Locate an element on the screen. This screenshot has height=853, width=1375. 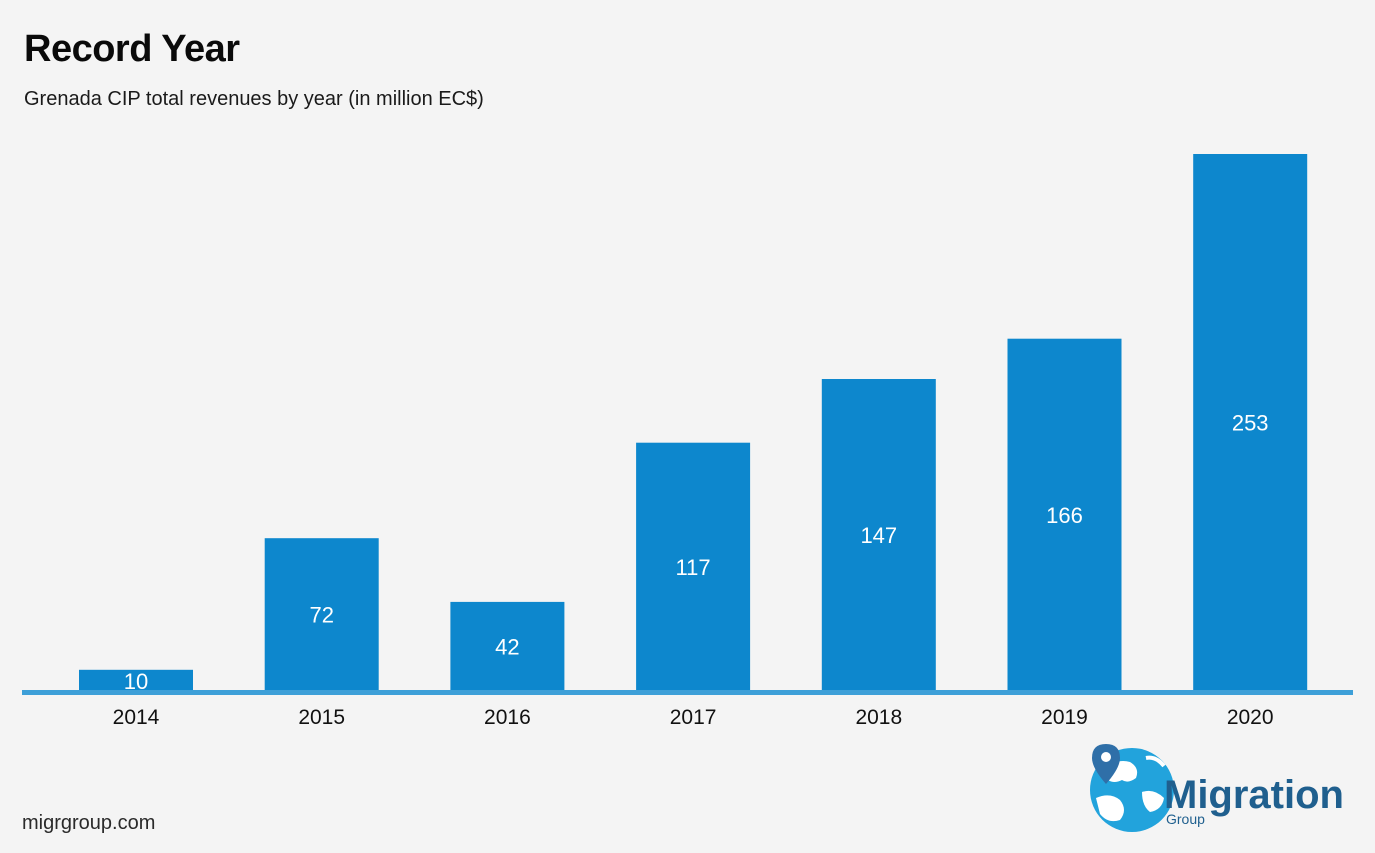
x-axis-line is located at coordinates (687, 692).